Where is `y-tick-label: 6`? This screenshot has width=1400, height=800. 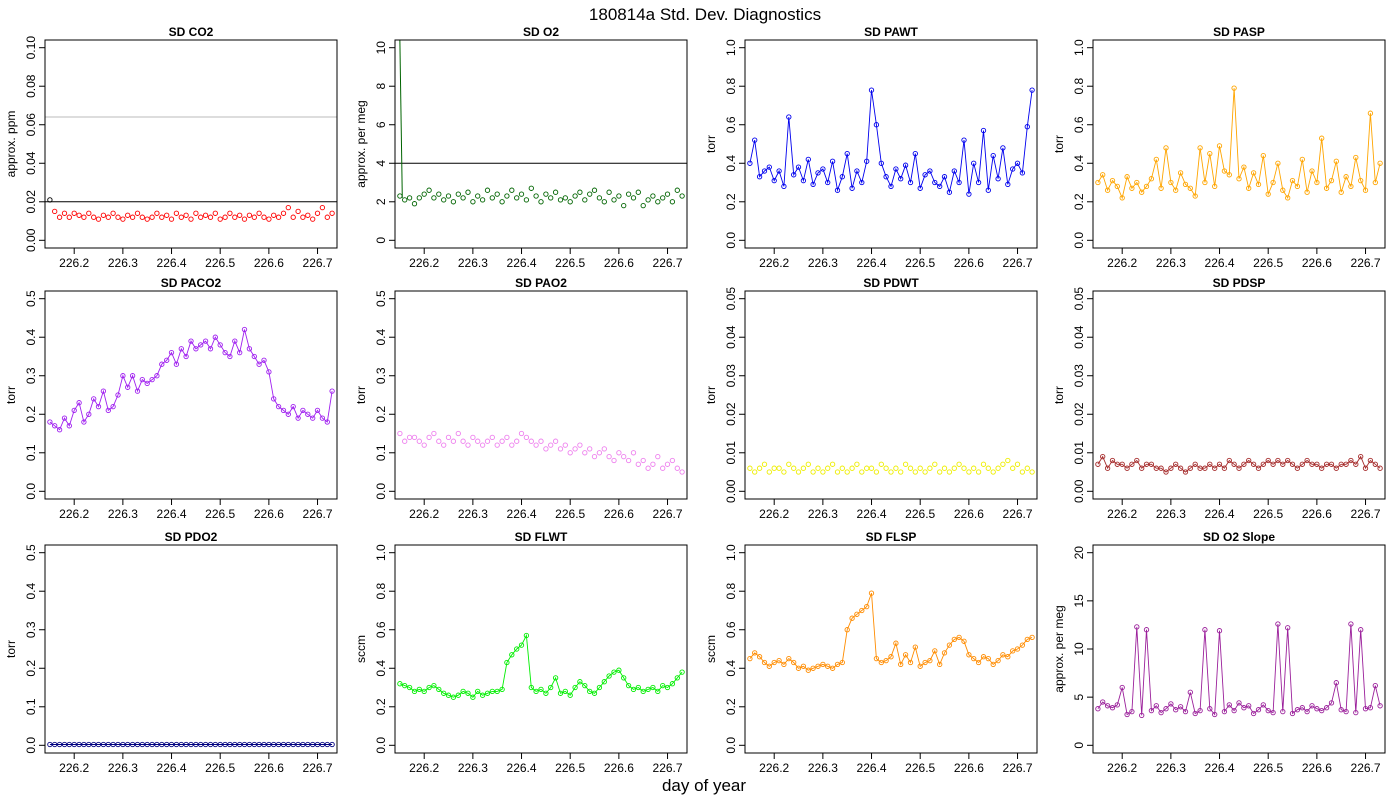
y-tick-label: 6 is located at coordinates (381, 124).